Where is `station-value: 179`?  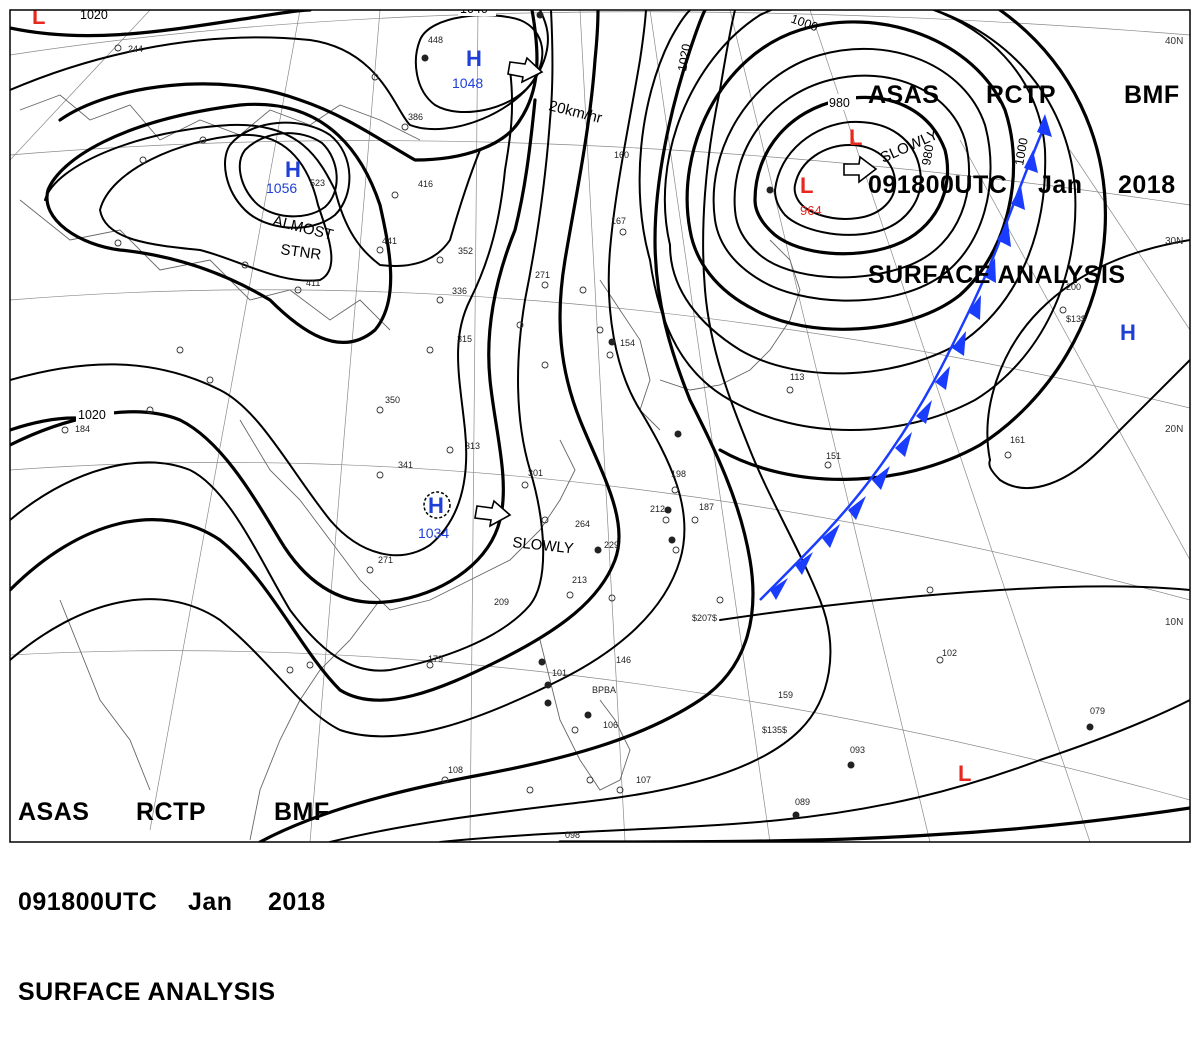 station-value: 179 is located at coordinates (435, 659).